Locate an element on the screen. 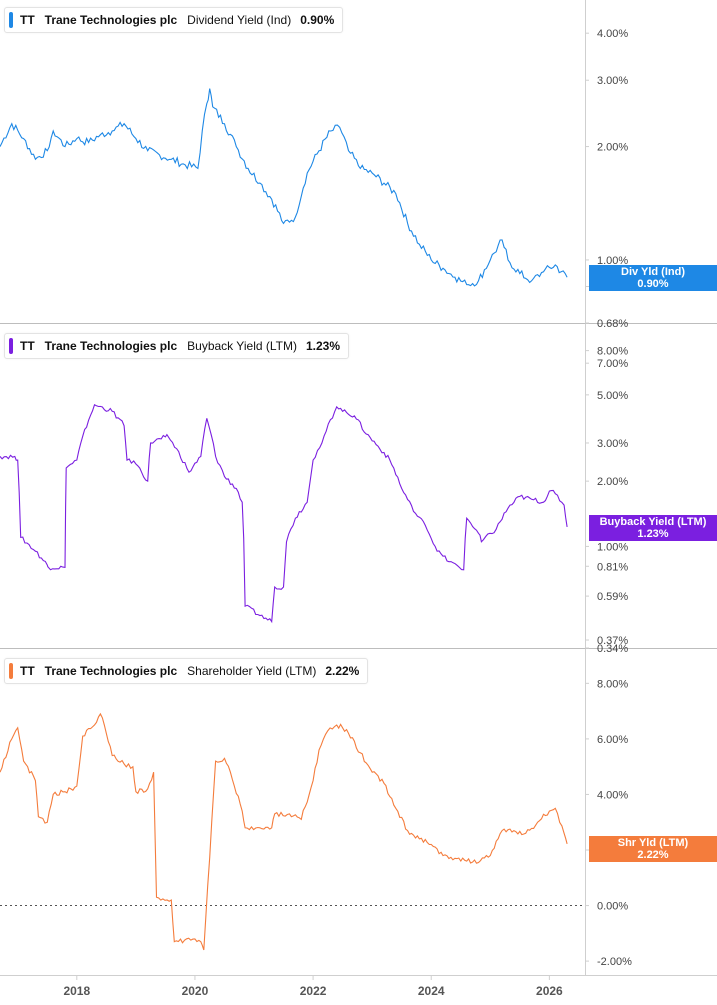  y-tick-label: 0.81% is located at coordinates (612, 567).